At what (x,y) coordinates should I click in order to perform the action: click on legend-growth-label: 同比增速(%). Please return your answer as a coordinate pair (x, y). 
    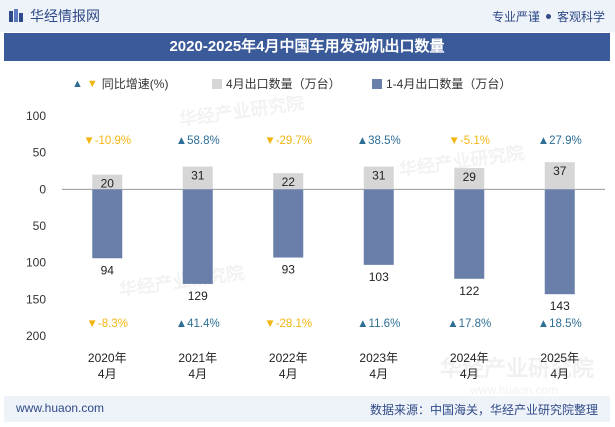
    Looking at the image, I should click on (135, 84).